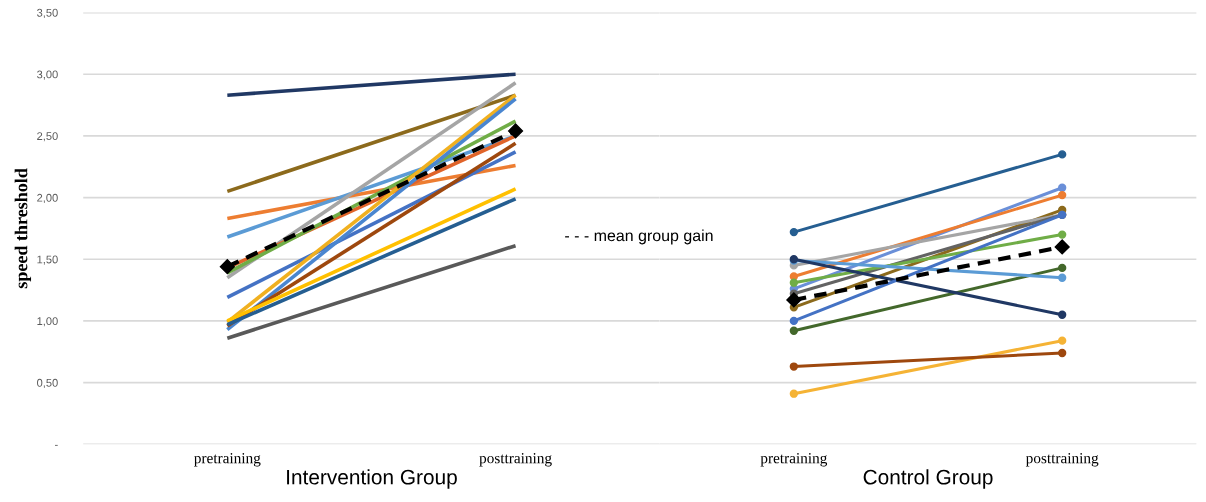  I want to click on y-tick-label: 3,00, so click(47, 75).